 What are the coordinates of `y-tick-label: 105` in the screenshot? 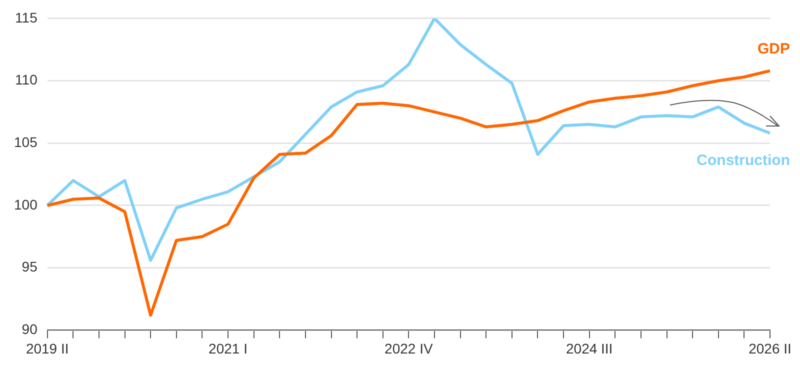 It's located at (26, 142).